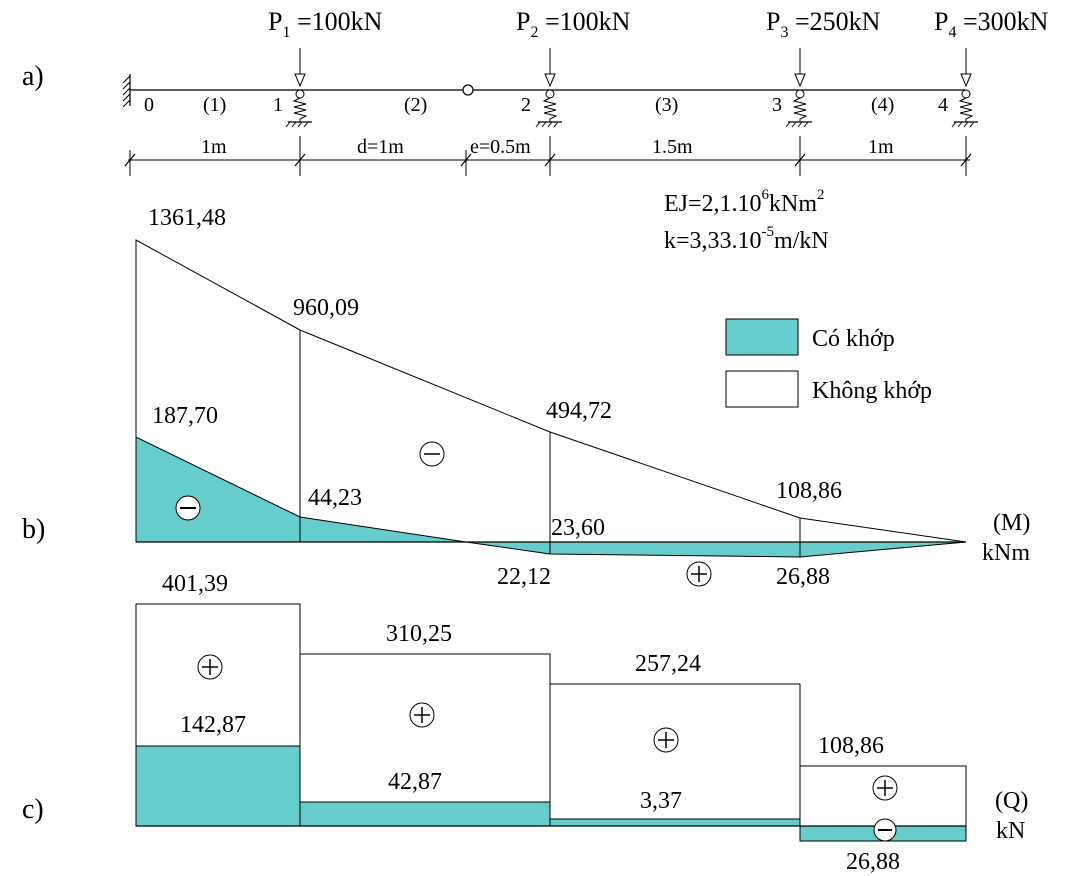 The height and width of the screenshot is (876, 1070). What do you see at coordinates (1006, 553) in the screenshot?
I see `moment-unit-label: kNm` at bounding box center [1006, 553].